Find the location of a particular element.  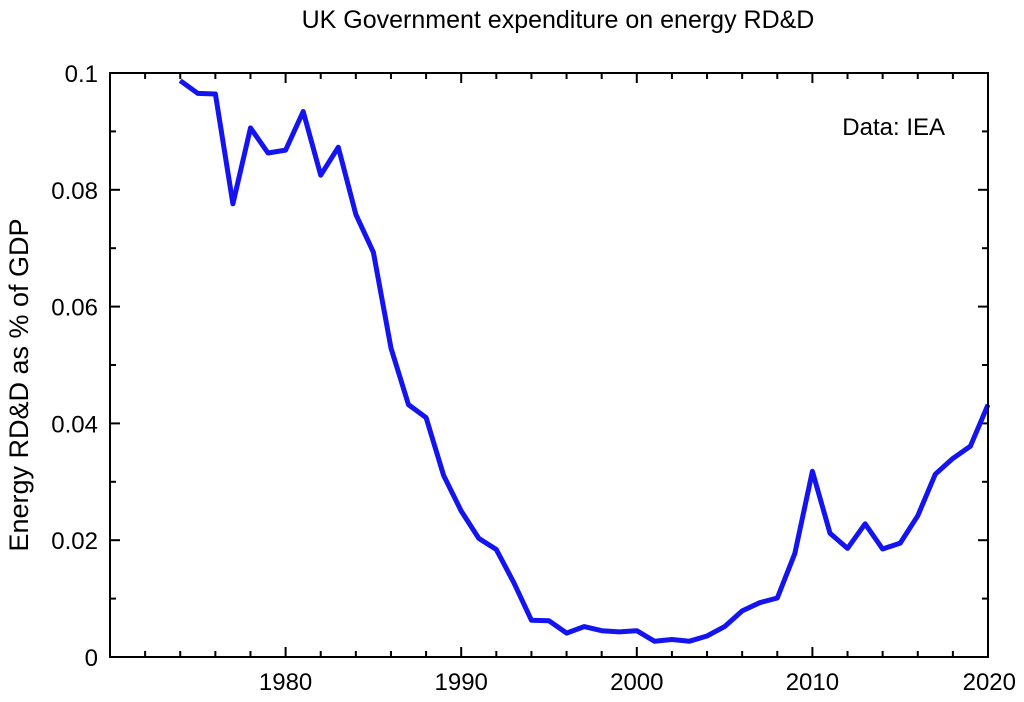

x-tick-label: 1980 is located at coordinates (285, 682).